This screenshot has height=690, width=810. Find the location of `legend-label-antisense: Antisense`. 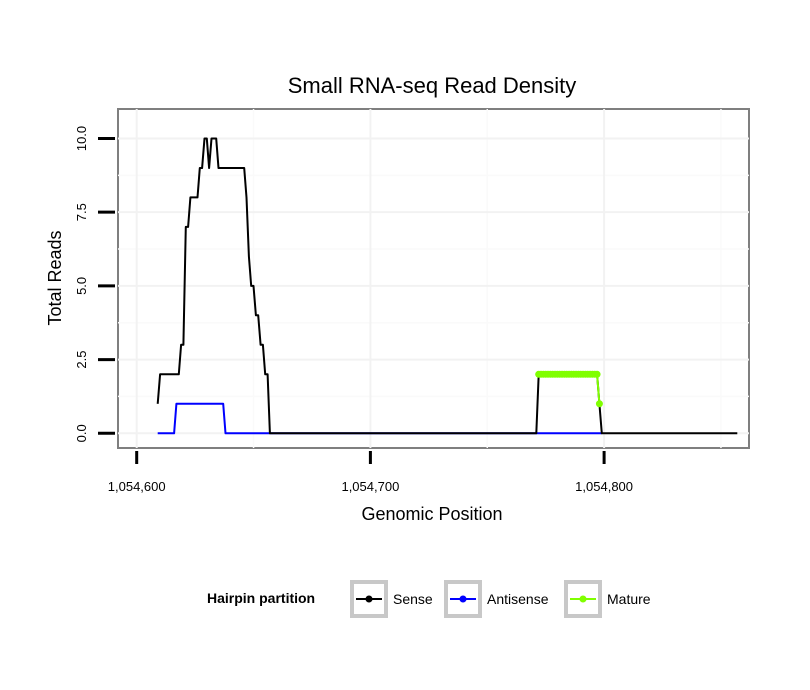

legend-label-antisense: Antisense is located at coordinates (518, 599).